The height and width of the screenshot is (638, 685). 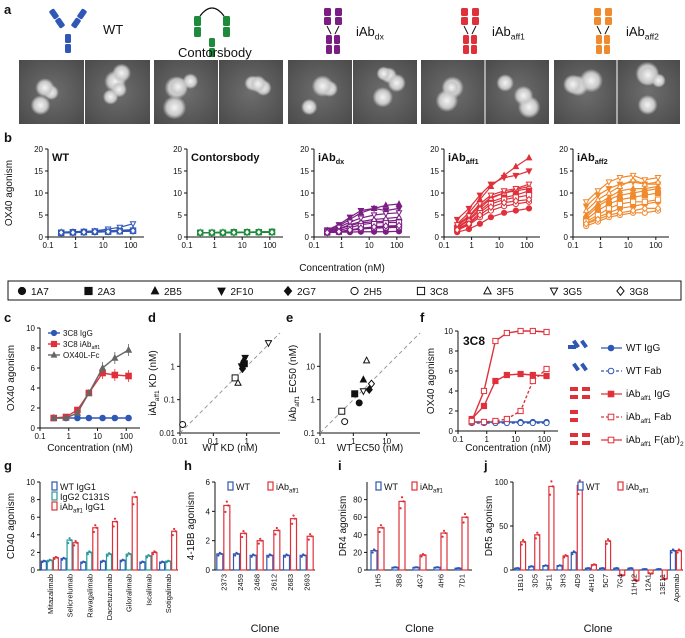 What do you see at coordinates (648, 583) in the screenshot?
I see `category-label: 12A1` at bounding box center [648, 583].